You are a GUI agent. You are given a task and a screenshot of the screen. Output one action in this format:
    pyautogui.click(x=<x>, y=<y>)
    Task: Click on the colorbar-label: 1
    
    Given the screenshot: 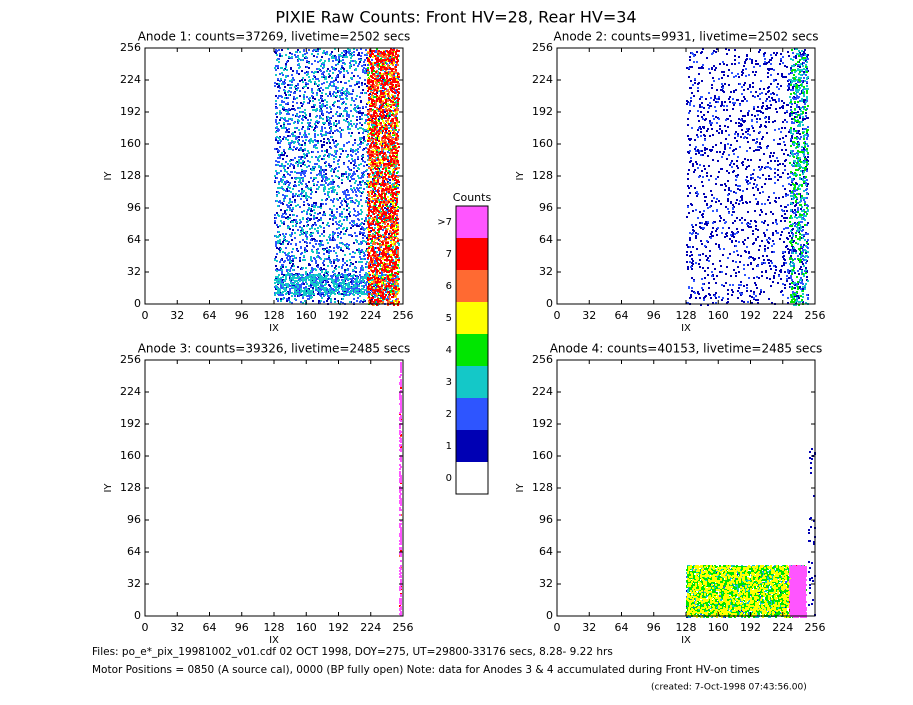 What is the action you would take?
    pyautogui.click(x=449, y=446)
    